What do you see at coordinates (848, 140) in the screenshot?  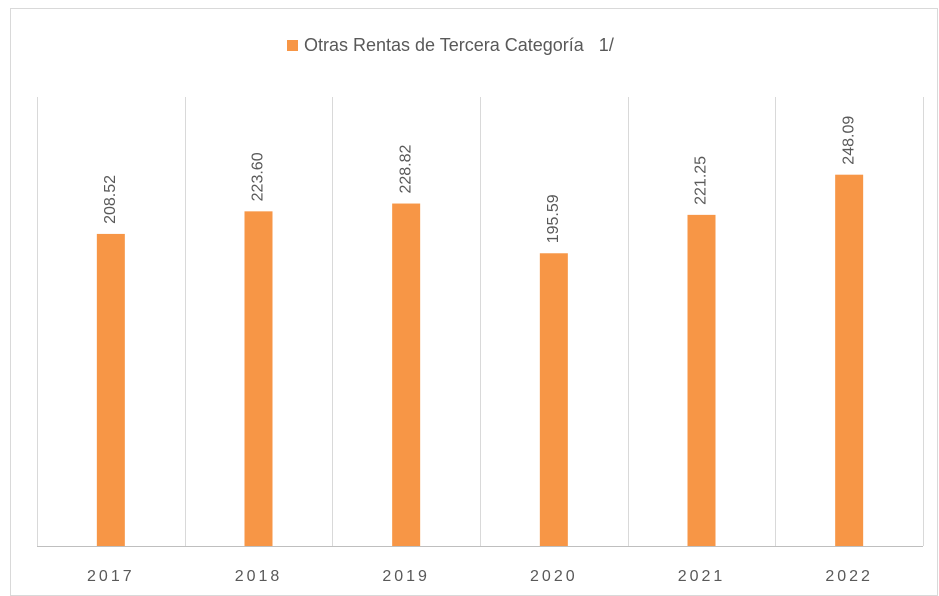 I see `data-label: 248.09` at bounding box center [848, 140].